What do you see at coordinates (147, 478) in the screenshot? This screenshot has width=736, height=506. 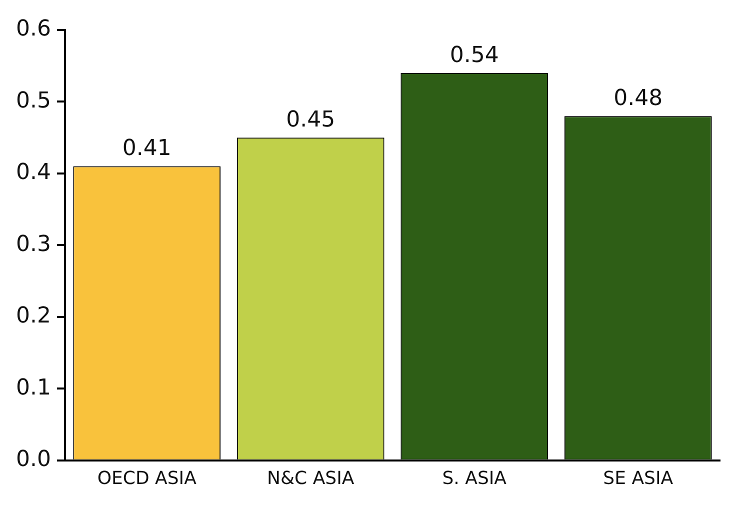 I see `x-tick-label: OECD ASIA` at bounding box center [147, 478].